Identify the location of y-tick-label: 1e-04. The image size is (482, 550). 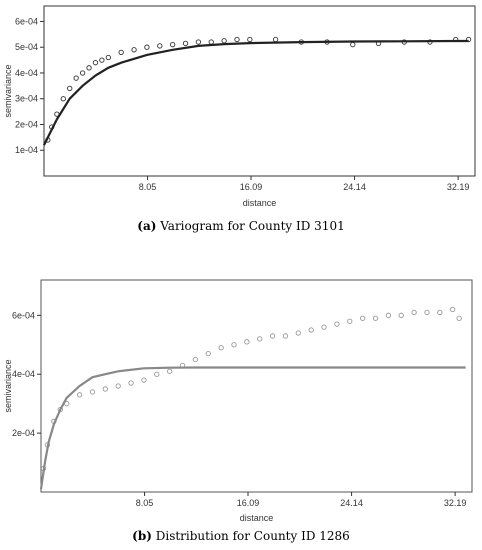
(26, 150).